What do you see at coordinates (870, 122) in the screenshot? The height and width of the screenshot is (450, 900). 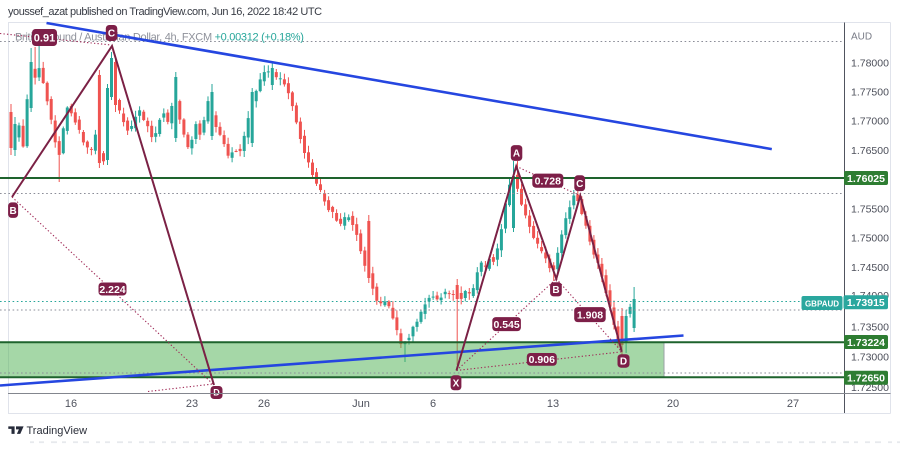 I see `svg-text: 1.77000` at bounding box center [870, 122].